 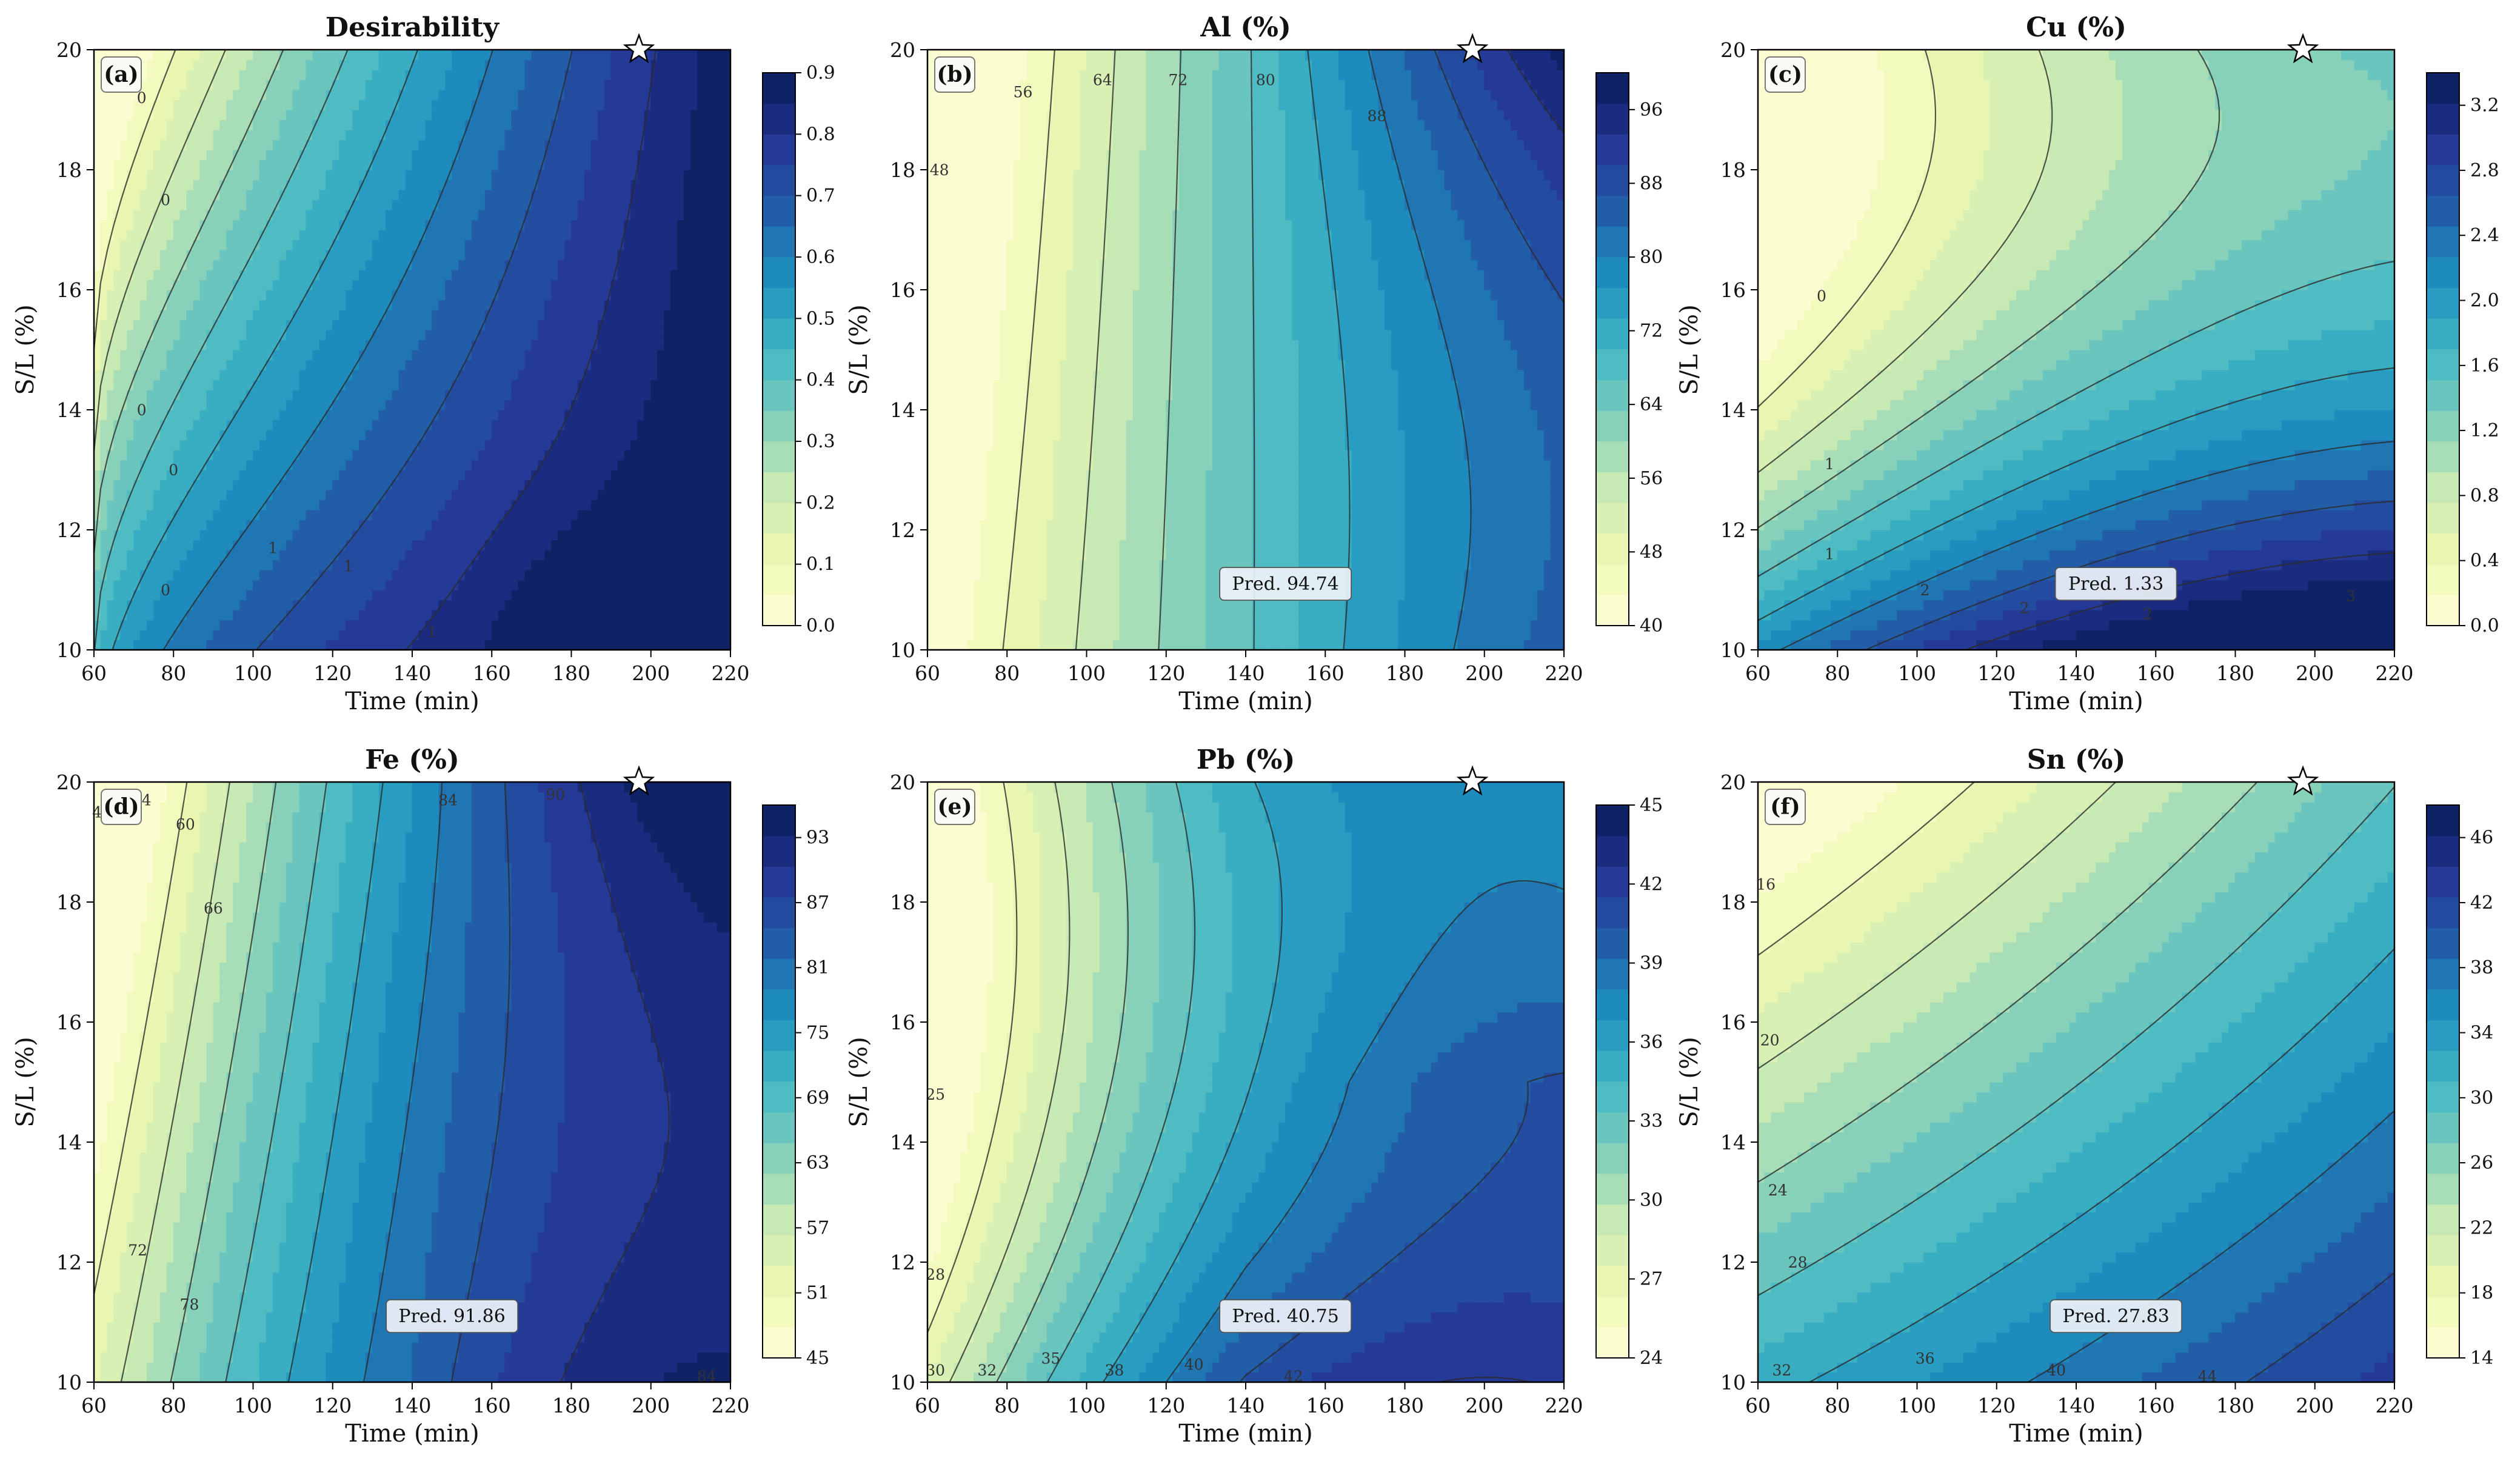 I want to click on colorbar-tick-label: 1.2, so click(x=2484, y=430).